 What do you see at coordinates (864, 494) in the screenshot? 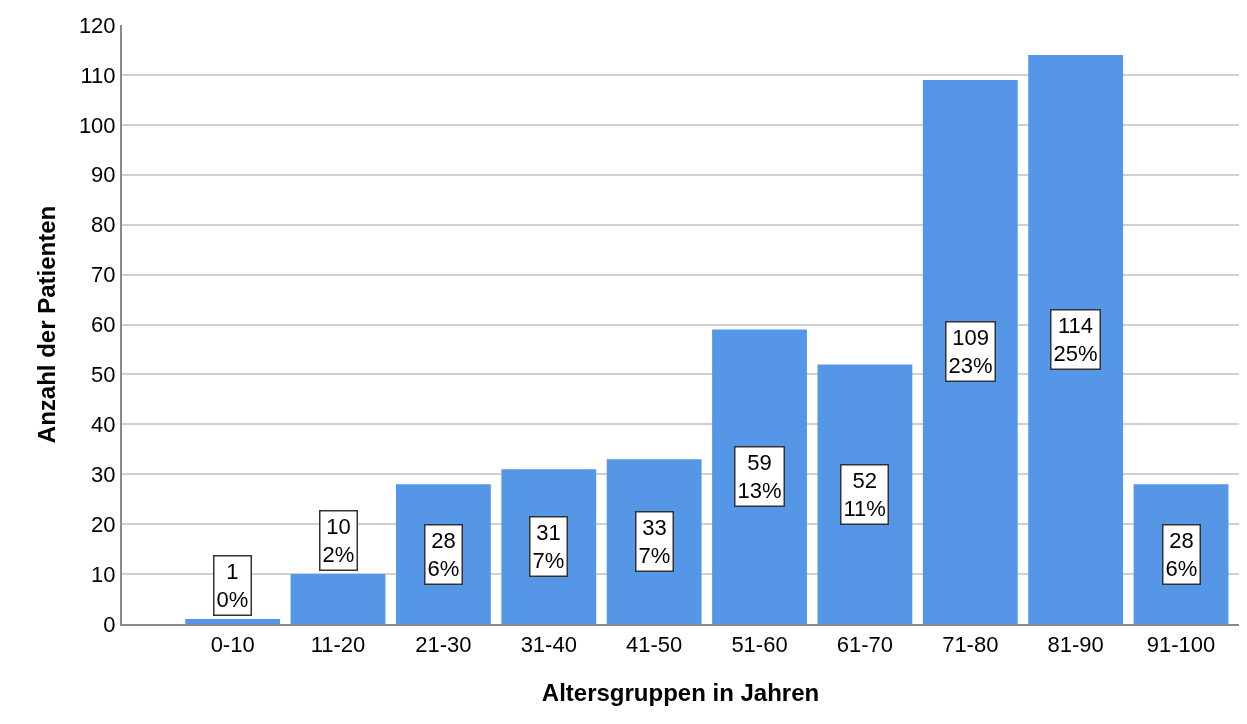
I see `data-label: 52 11%` at bounding box center [864, 494].